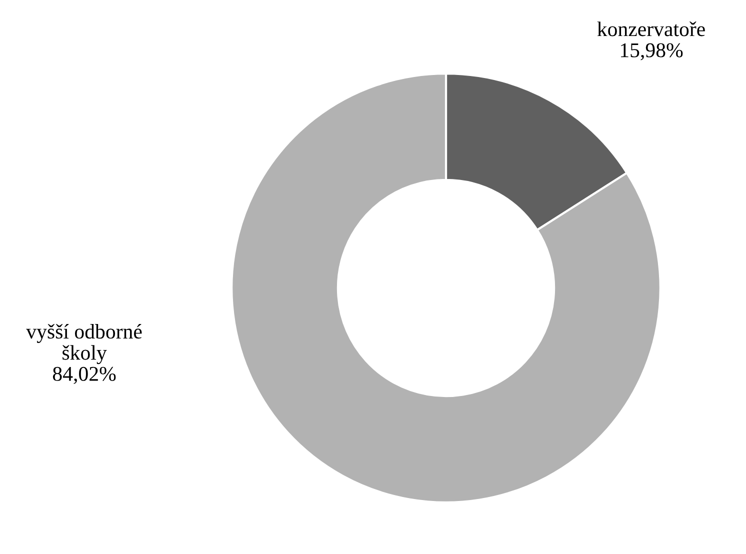 The height and width of the screenshot is (554, 746). I want to click on slice-label: konzervatoře, so click(651, 29).